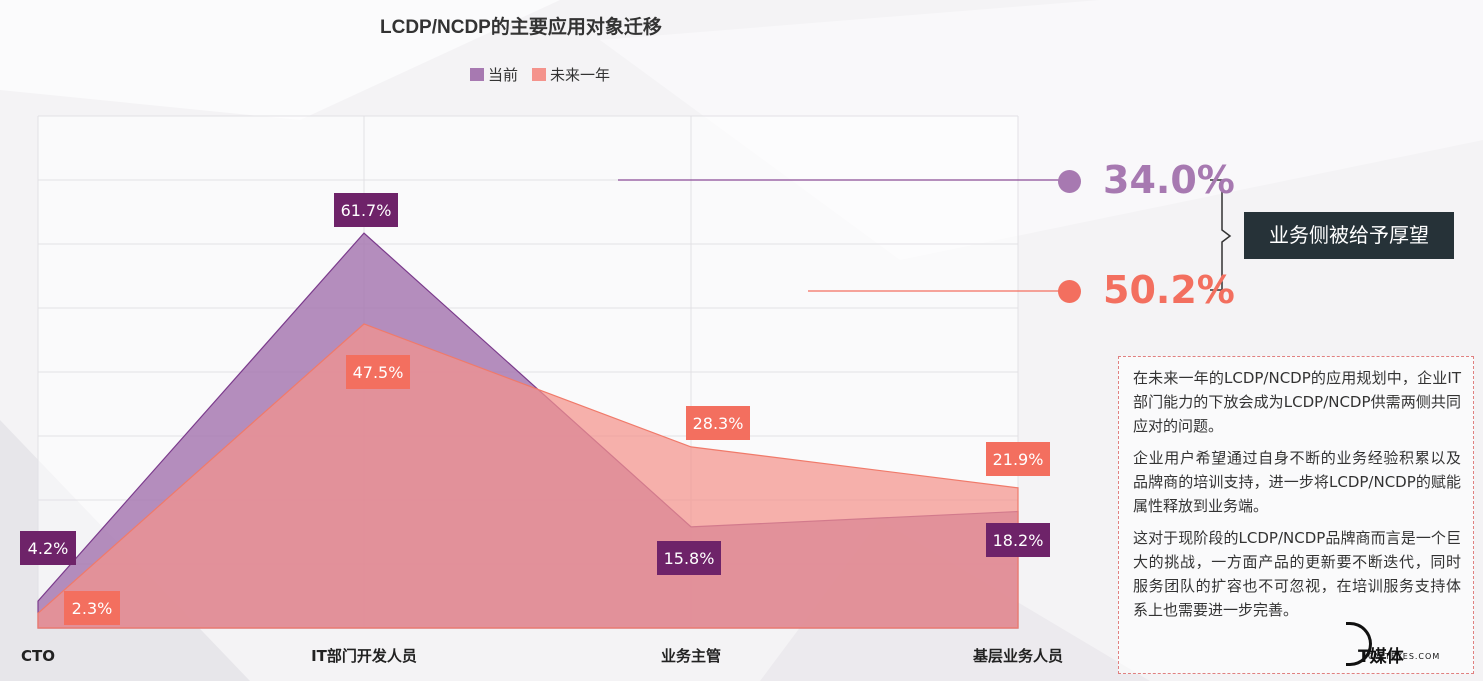 This screenshot has height=681, width=1483. What do you see at coordinates (1349, 235) in the screenshot?
I see `insight-tag: 业务侧被给予厚望` at bounding box center [1349, 235].